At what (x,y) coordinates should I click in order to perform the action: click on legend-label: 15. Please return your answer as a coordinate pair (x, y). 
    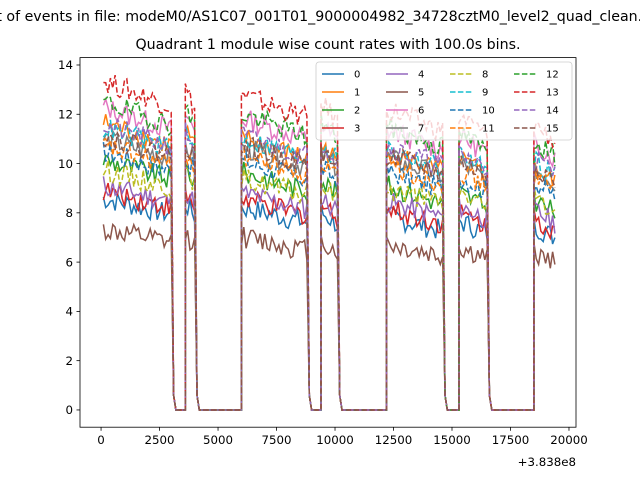
    Looking at the image, I should click on (552, 129).